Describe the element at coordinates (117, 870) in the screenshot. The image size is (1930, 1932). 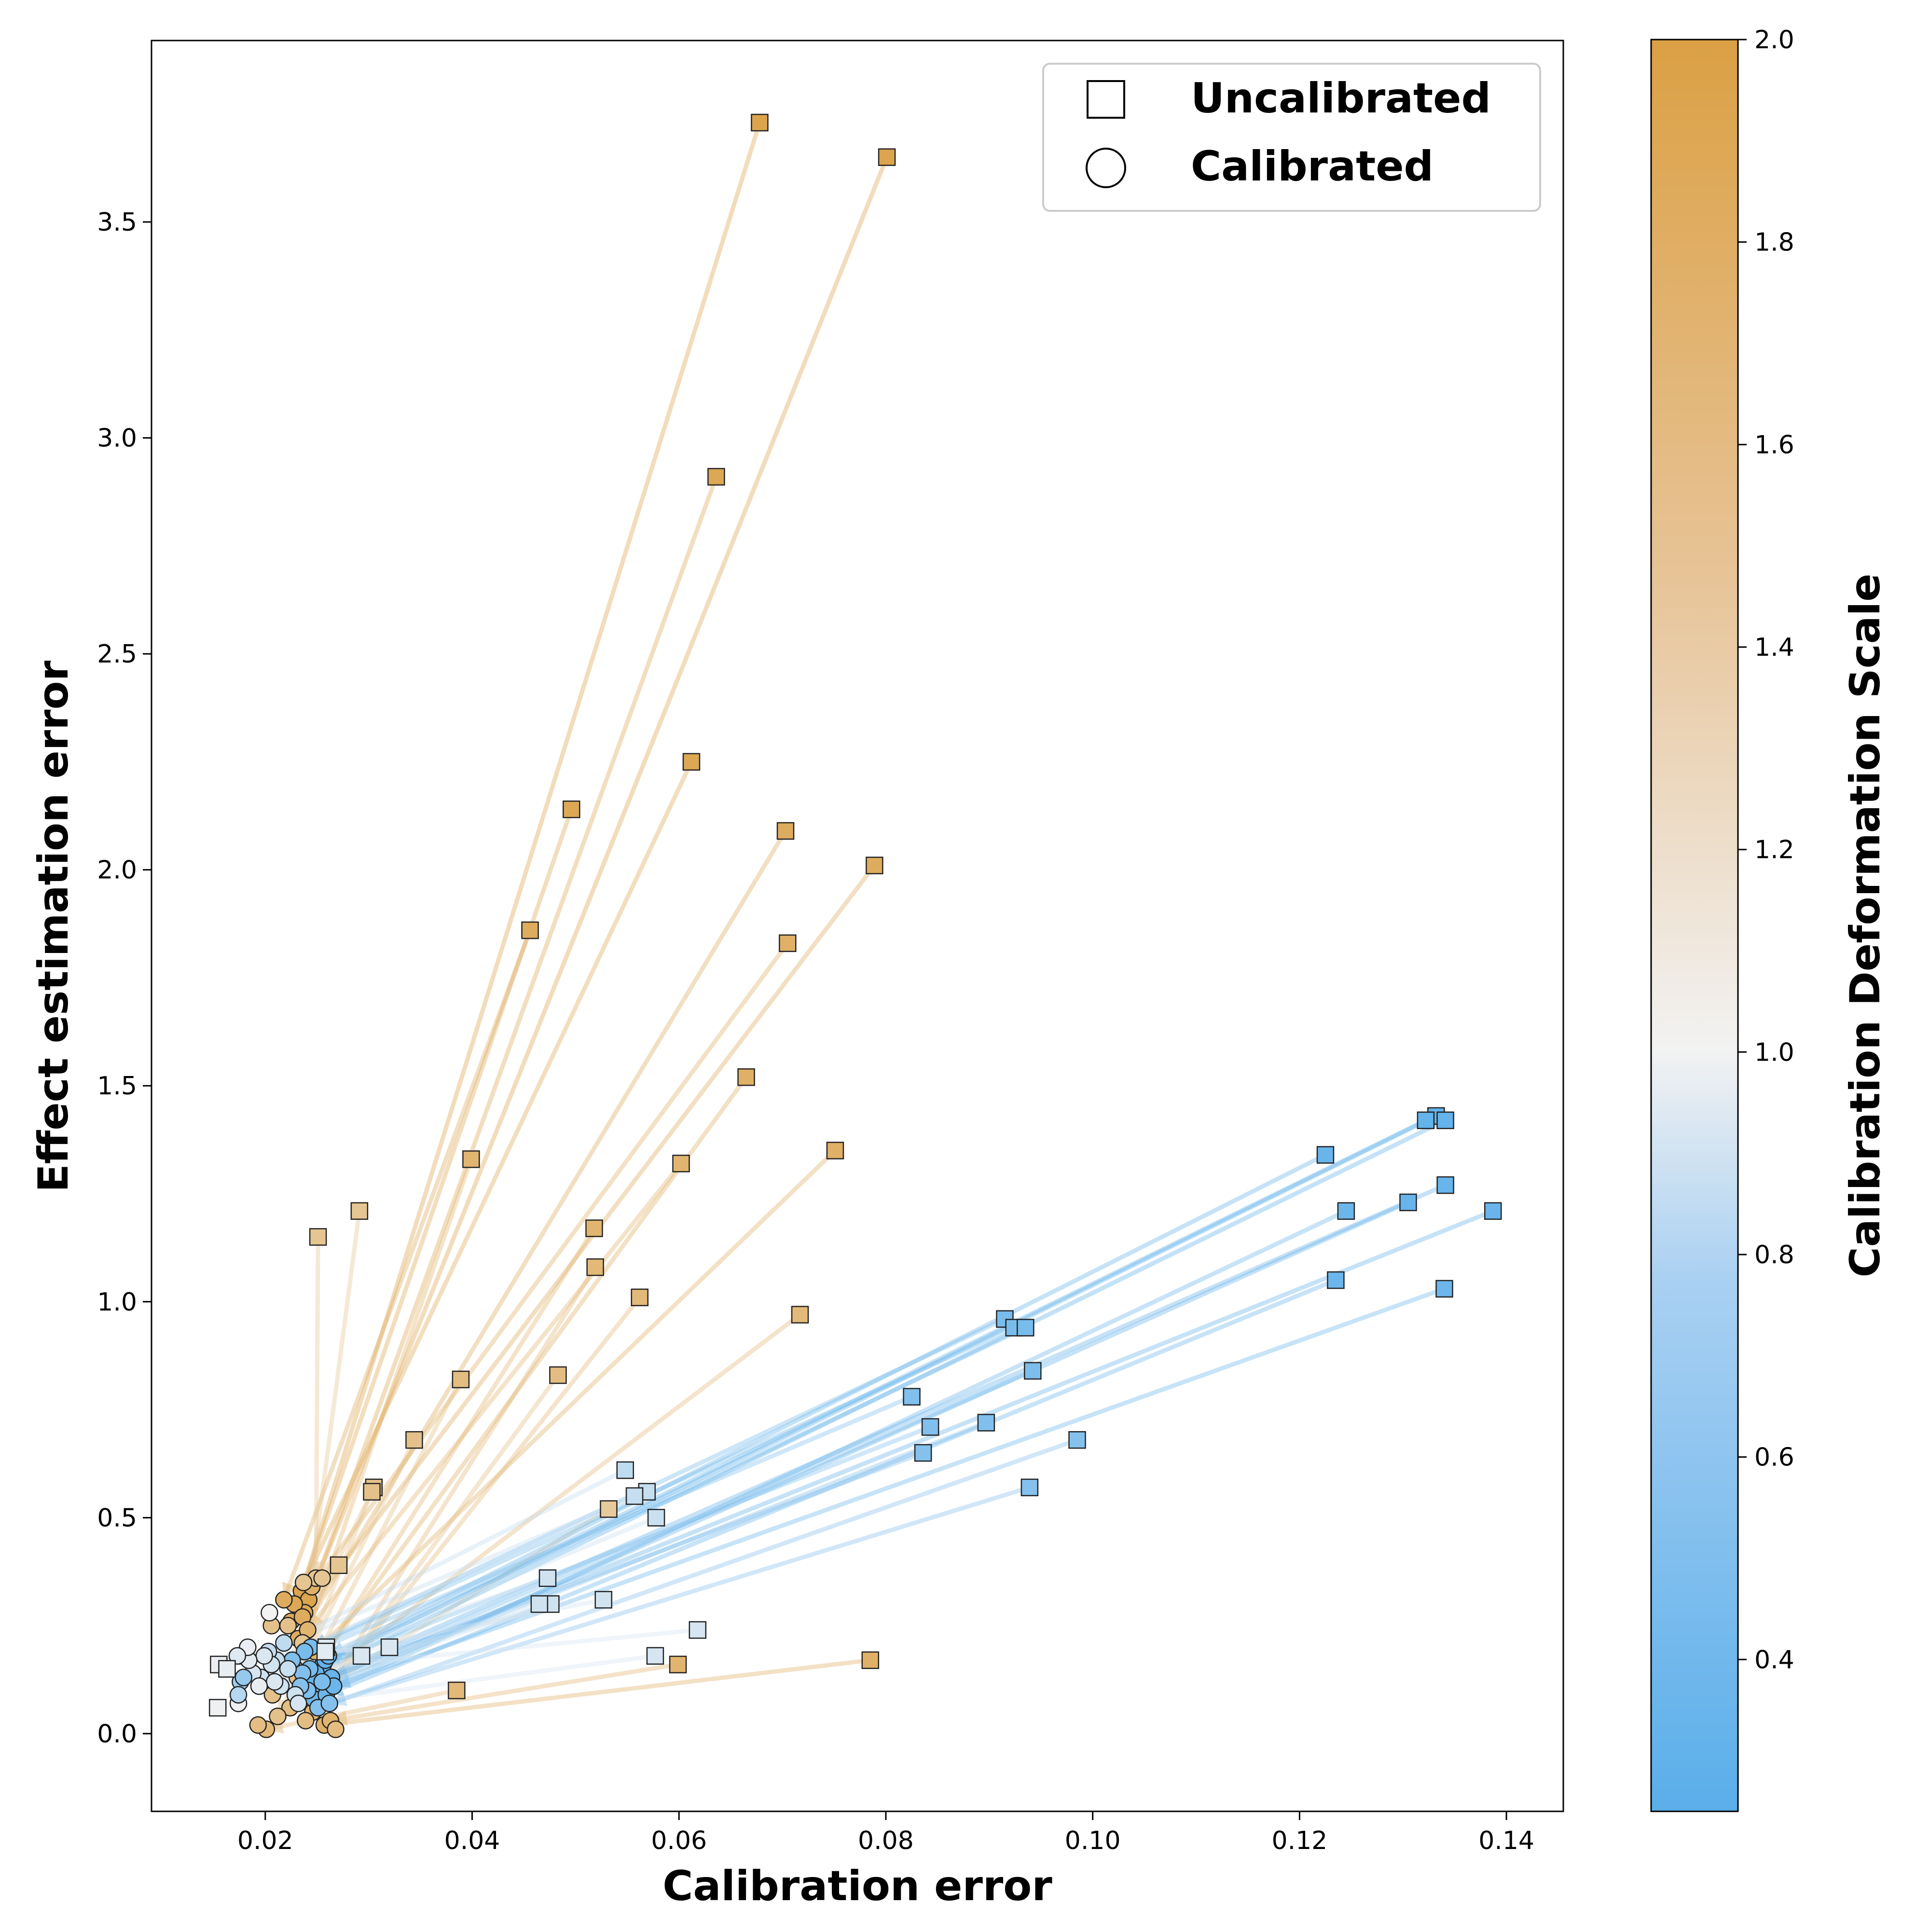
I see `y-tick-label: 2.0` at that location.